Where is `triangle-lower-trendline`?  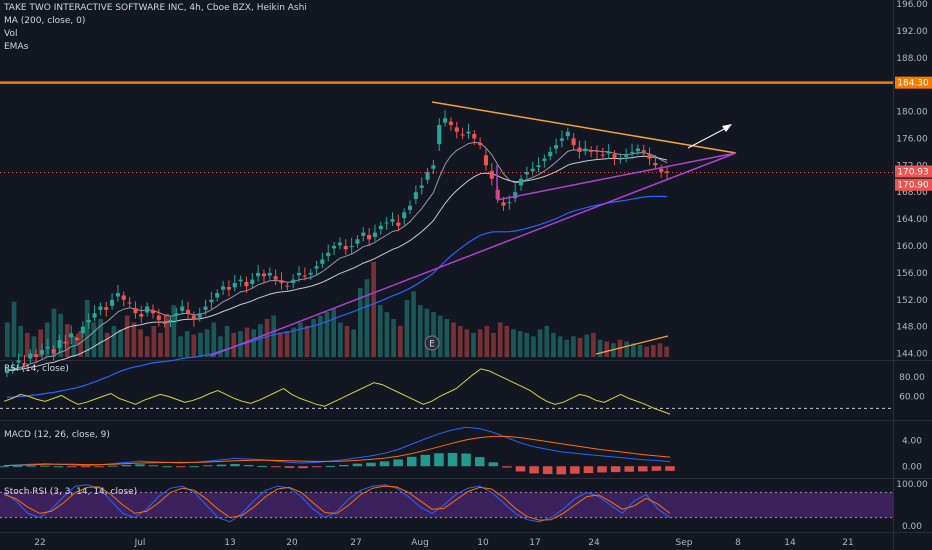 triangle-lower-trendline is located at coordinates (616, 176).